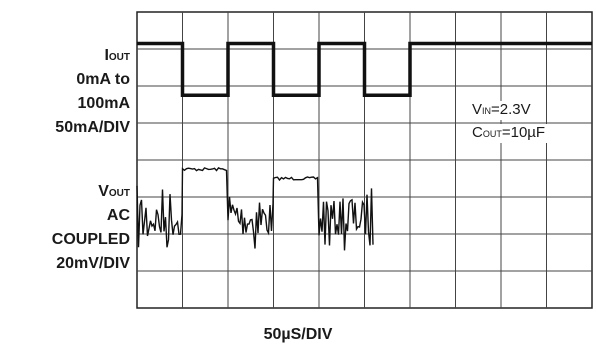  I want to click on iout-trace, so click(364, 69).